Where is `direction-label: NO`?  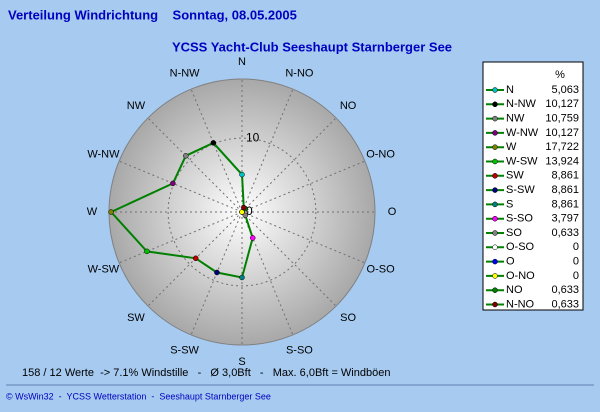
direction-label: NO is located at coordinates (348, 106).